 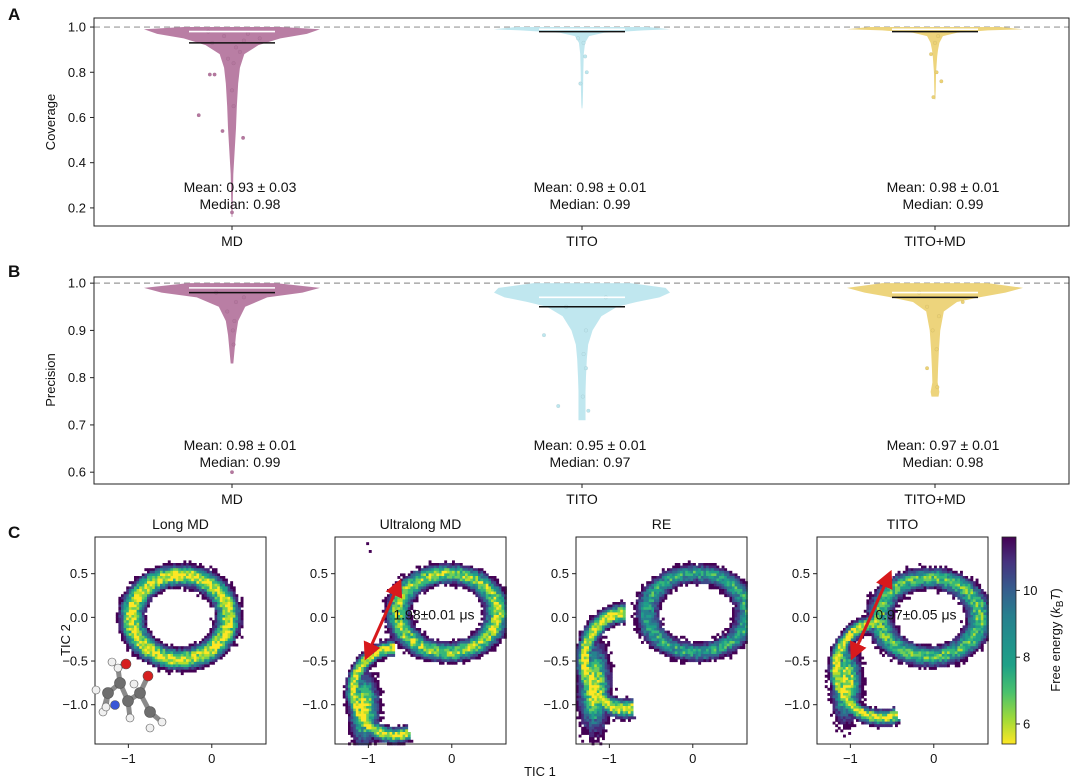 What do you see at coordinates (77, 72) in the screenshot?
I see `coverage-ytick-label: 0.8` at bounding box center [77, 72].